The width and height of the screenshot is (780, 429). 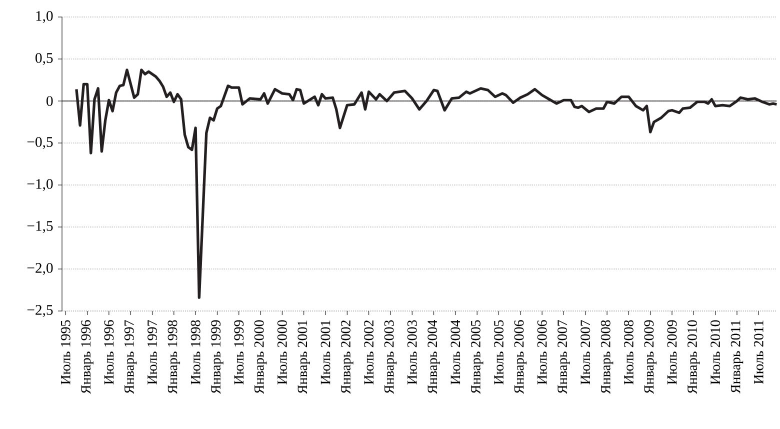 I want to click on x-tick-label: Январь 2000, so click(x=260, y=357).